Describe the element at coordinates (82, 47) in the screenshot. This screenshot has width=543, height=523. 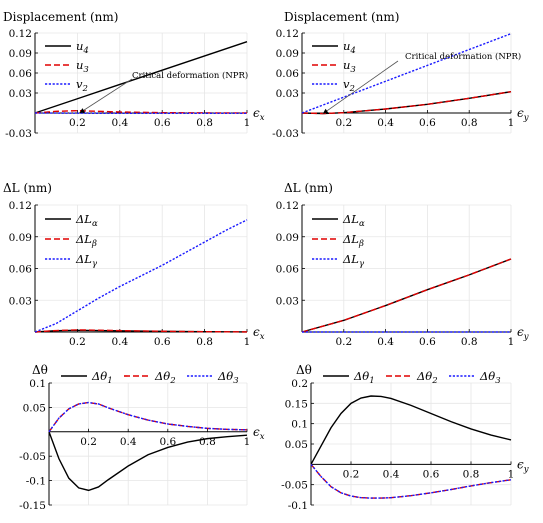
I see `legend-label-u4: u4` at that location.